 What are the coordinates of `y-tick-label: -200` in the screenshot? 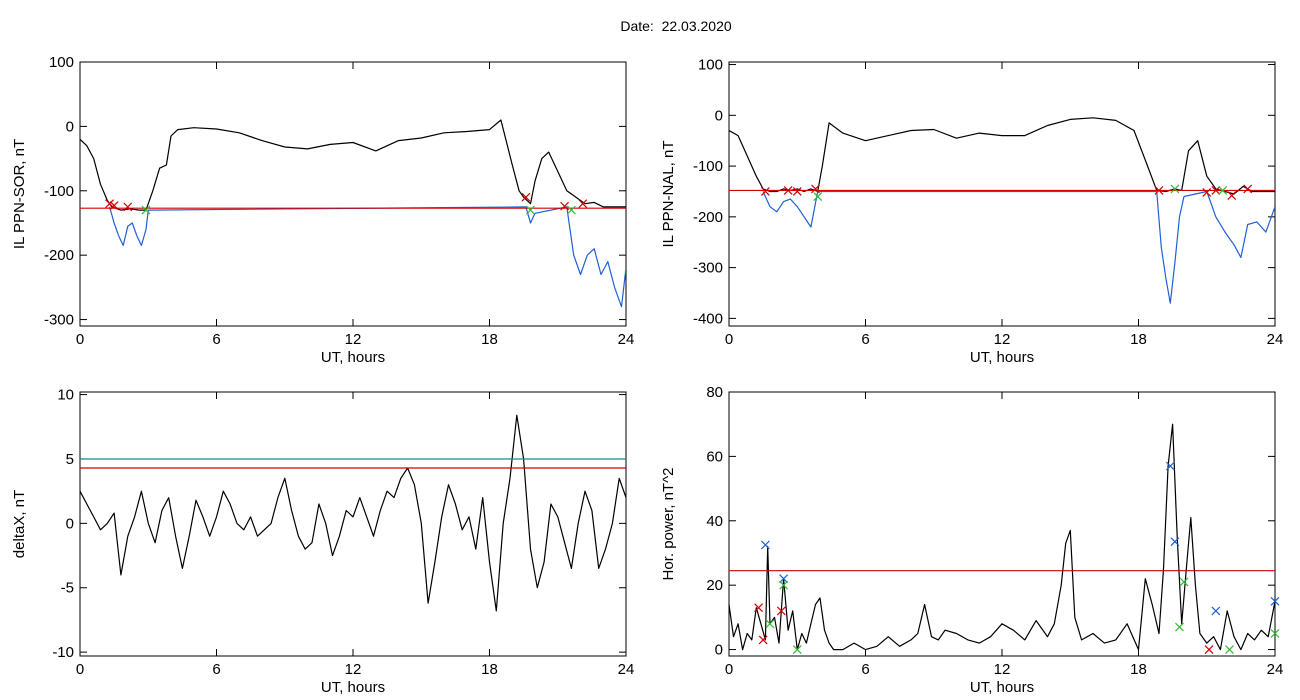 It's located at (59, 255).